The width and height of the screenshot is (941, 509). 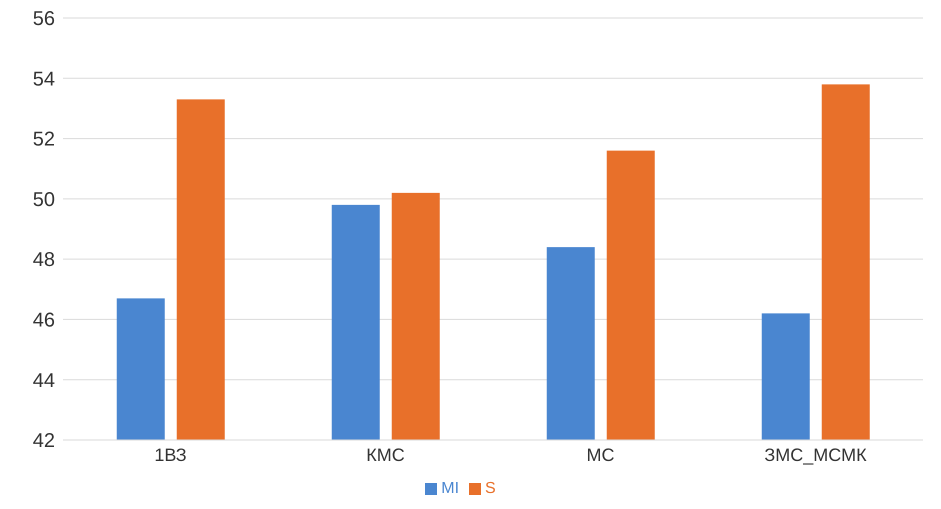 I want to click on x-tick-label: 1ВЗ, so click(x=170, y=454).